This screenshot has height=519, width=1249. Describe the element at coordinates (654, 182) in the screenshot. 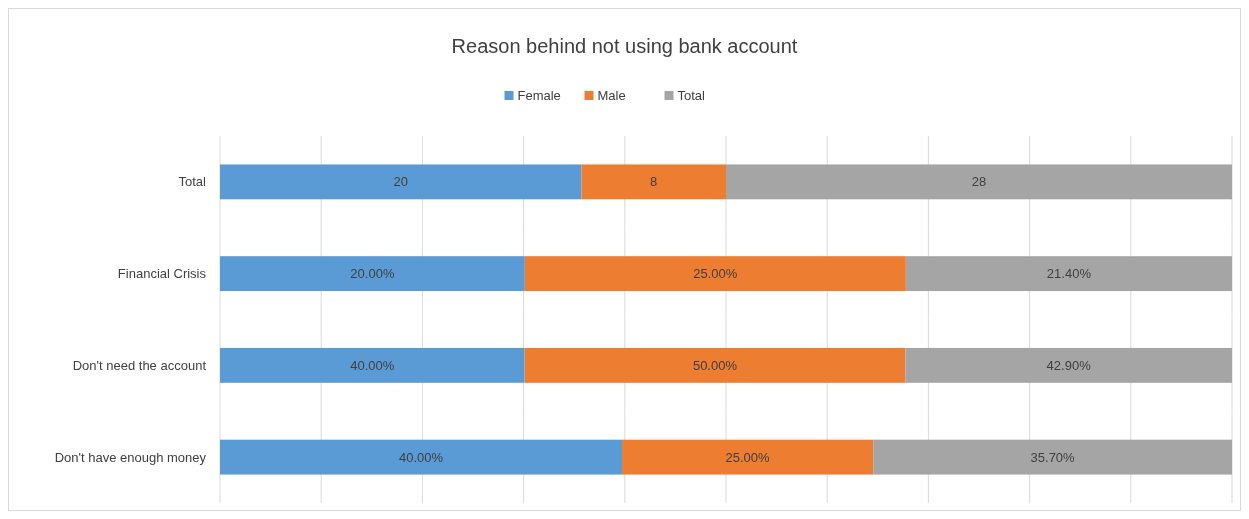

I see `data-label: 8` at that location.